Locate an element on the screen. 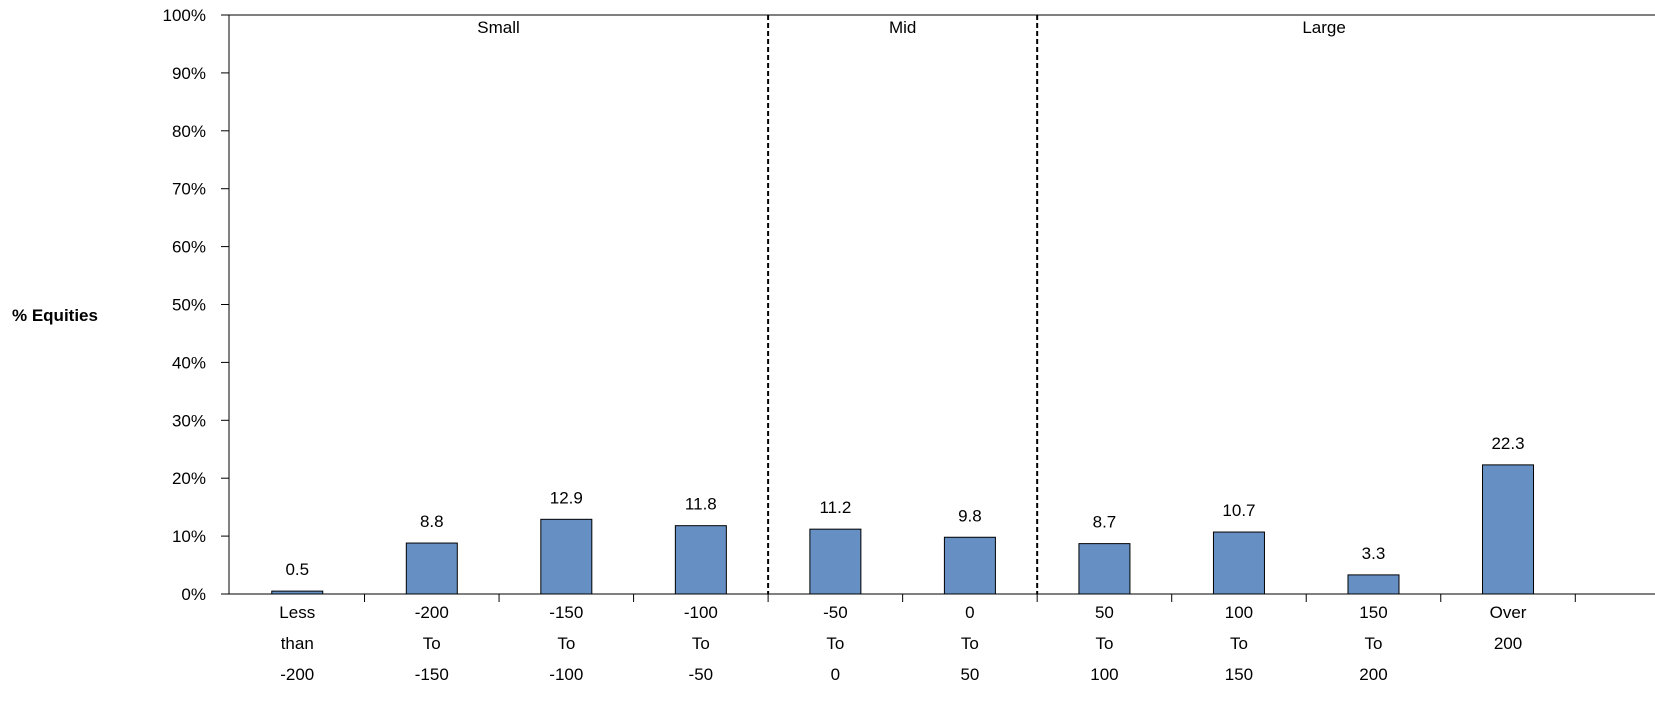 The height and width of the screenshot is (723, 1655). bar-value-label: 0.5 is located at coordinates (297, 569).